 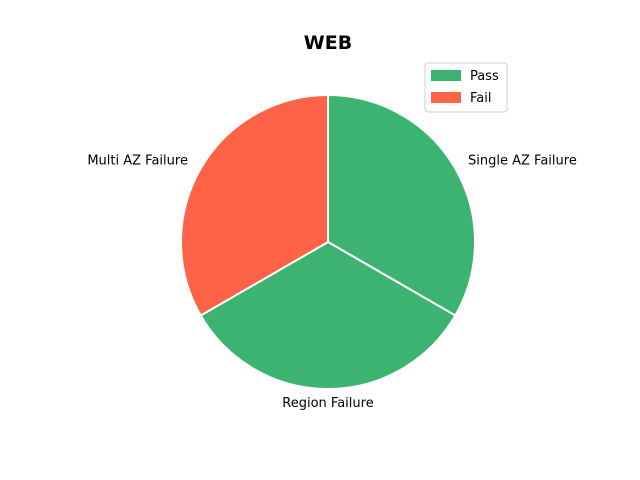 I want to click on pie-slice-multi-az-failure, so click(x=254, y=205).